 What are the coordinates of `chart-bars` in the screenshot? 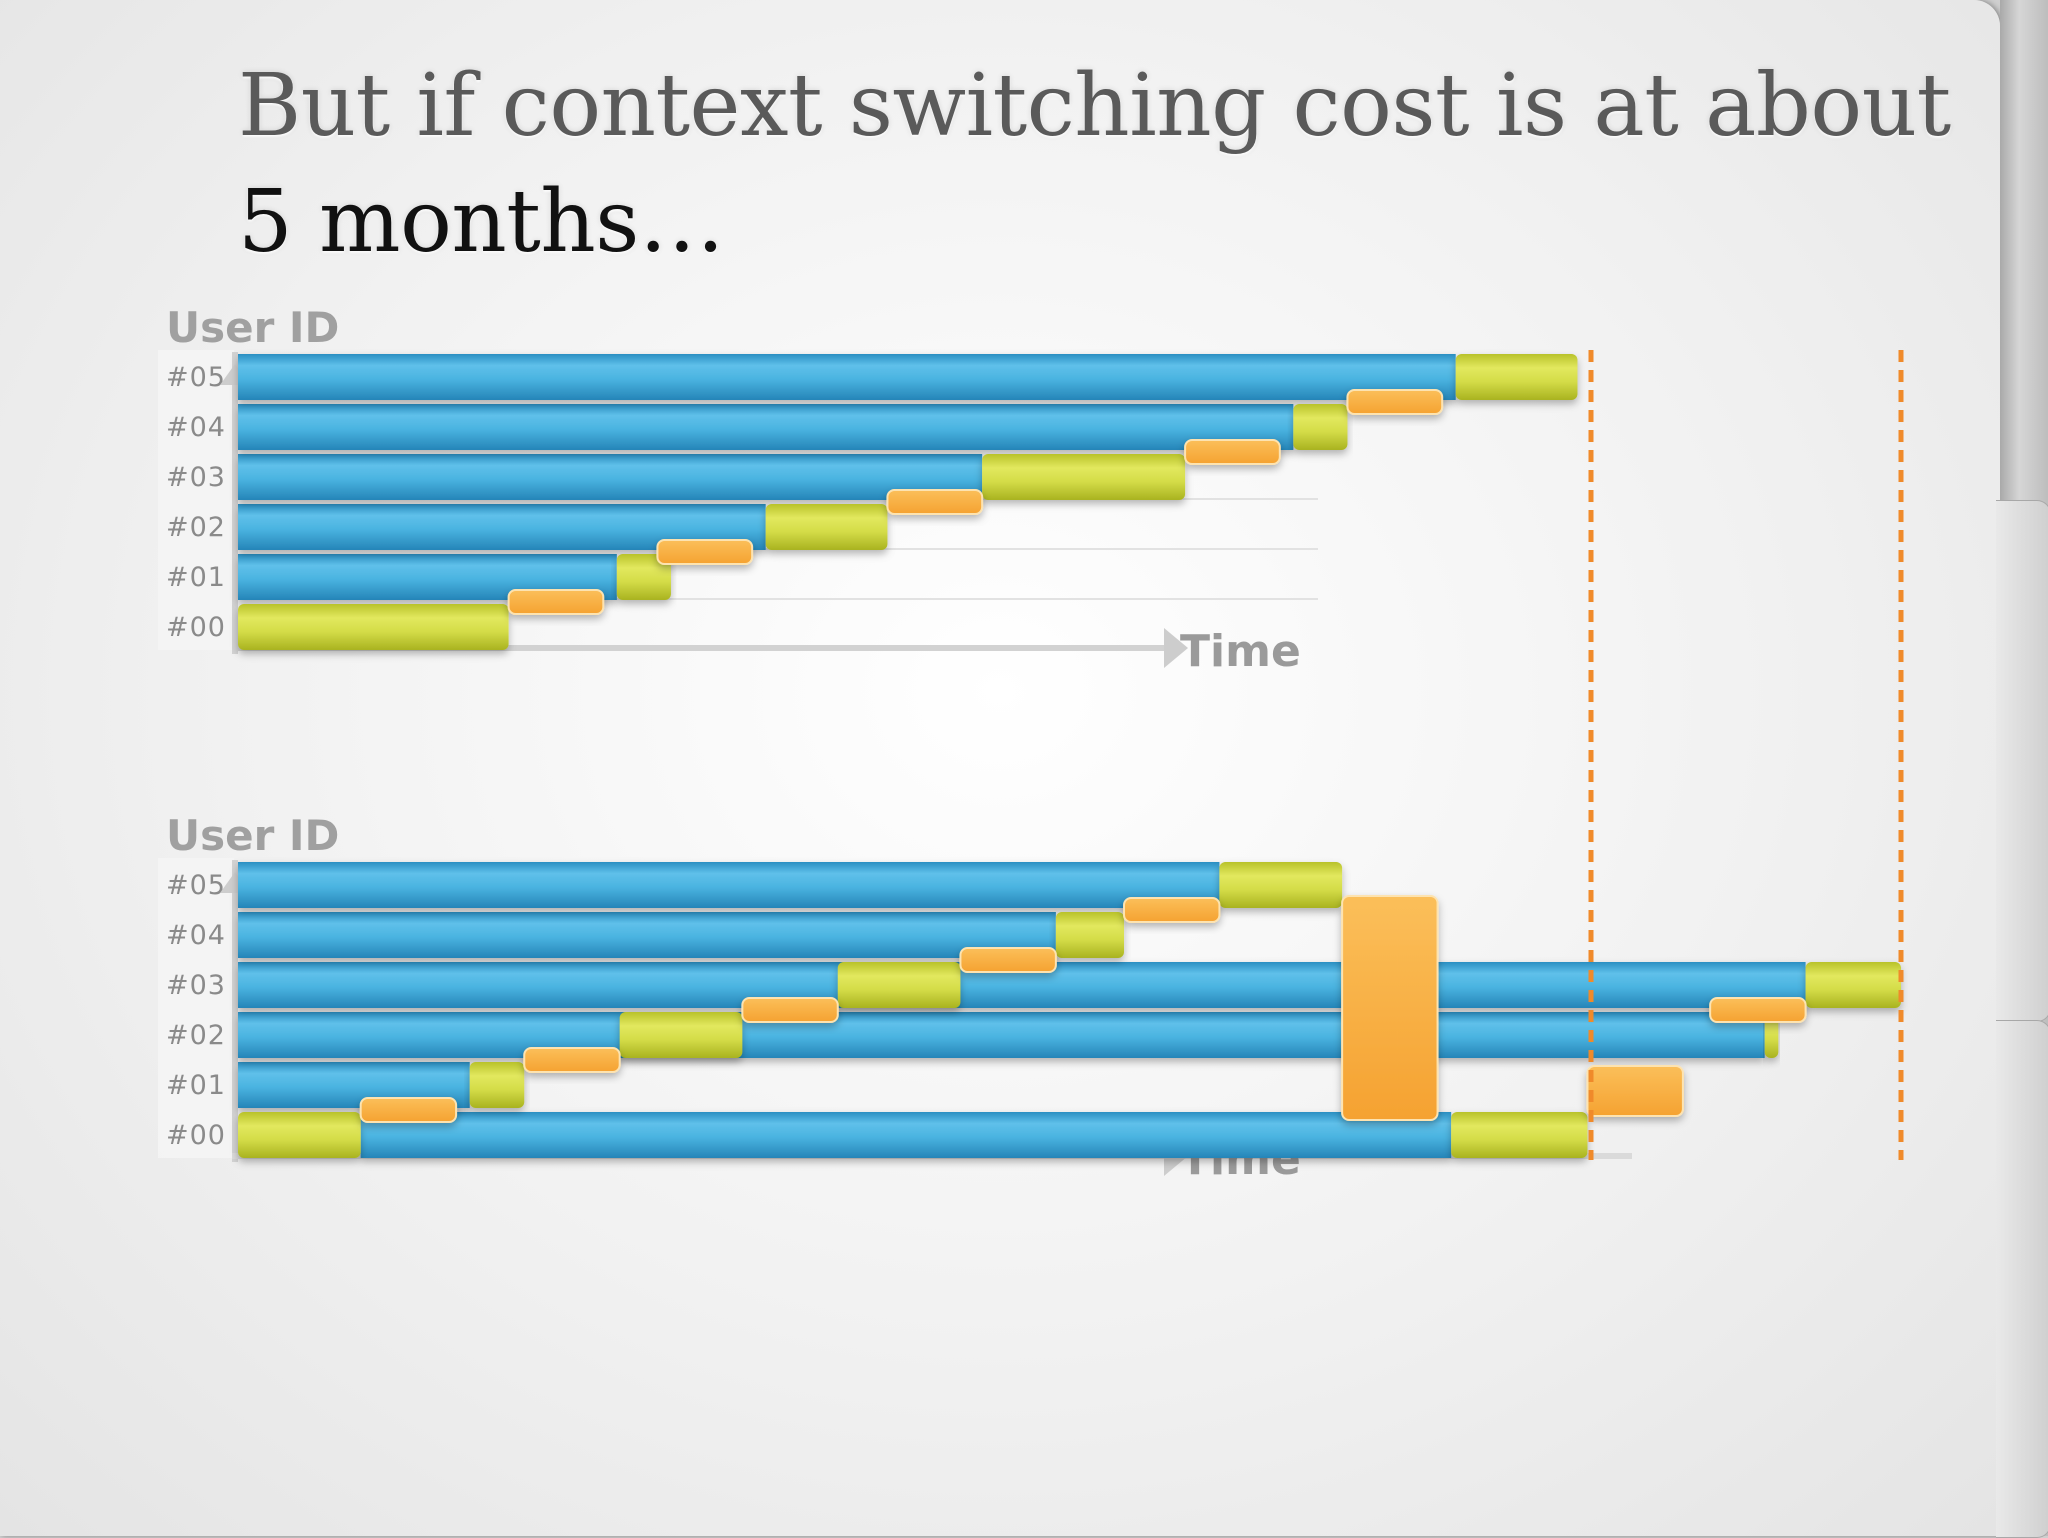 It's located at (908, 502).